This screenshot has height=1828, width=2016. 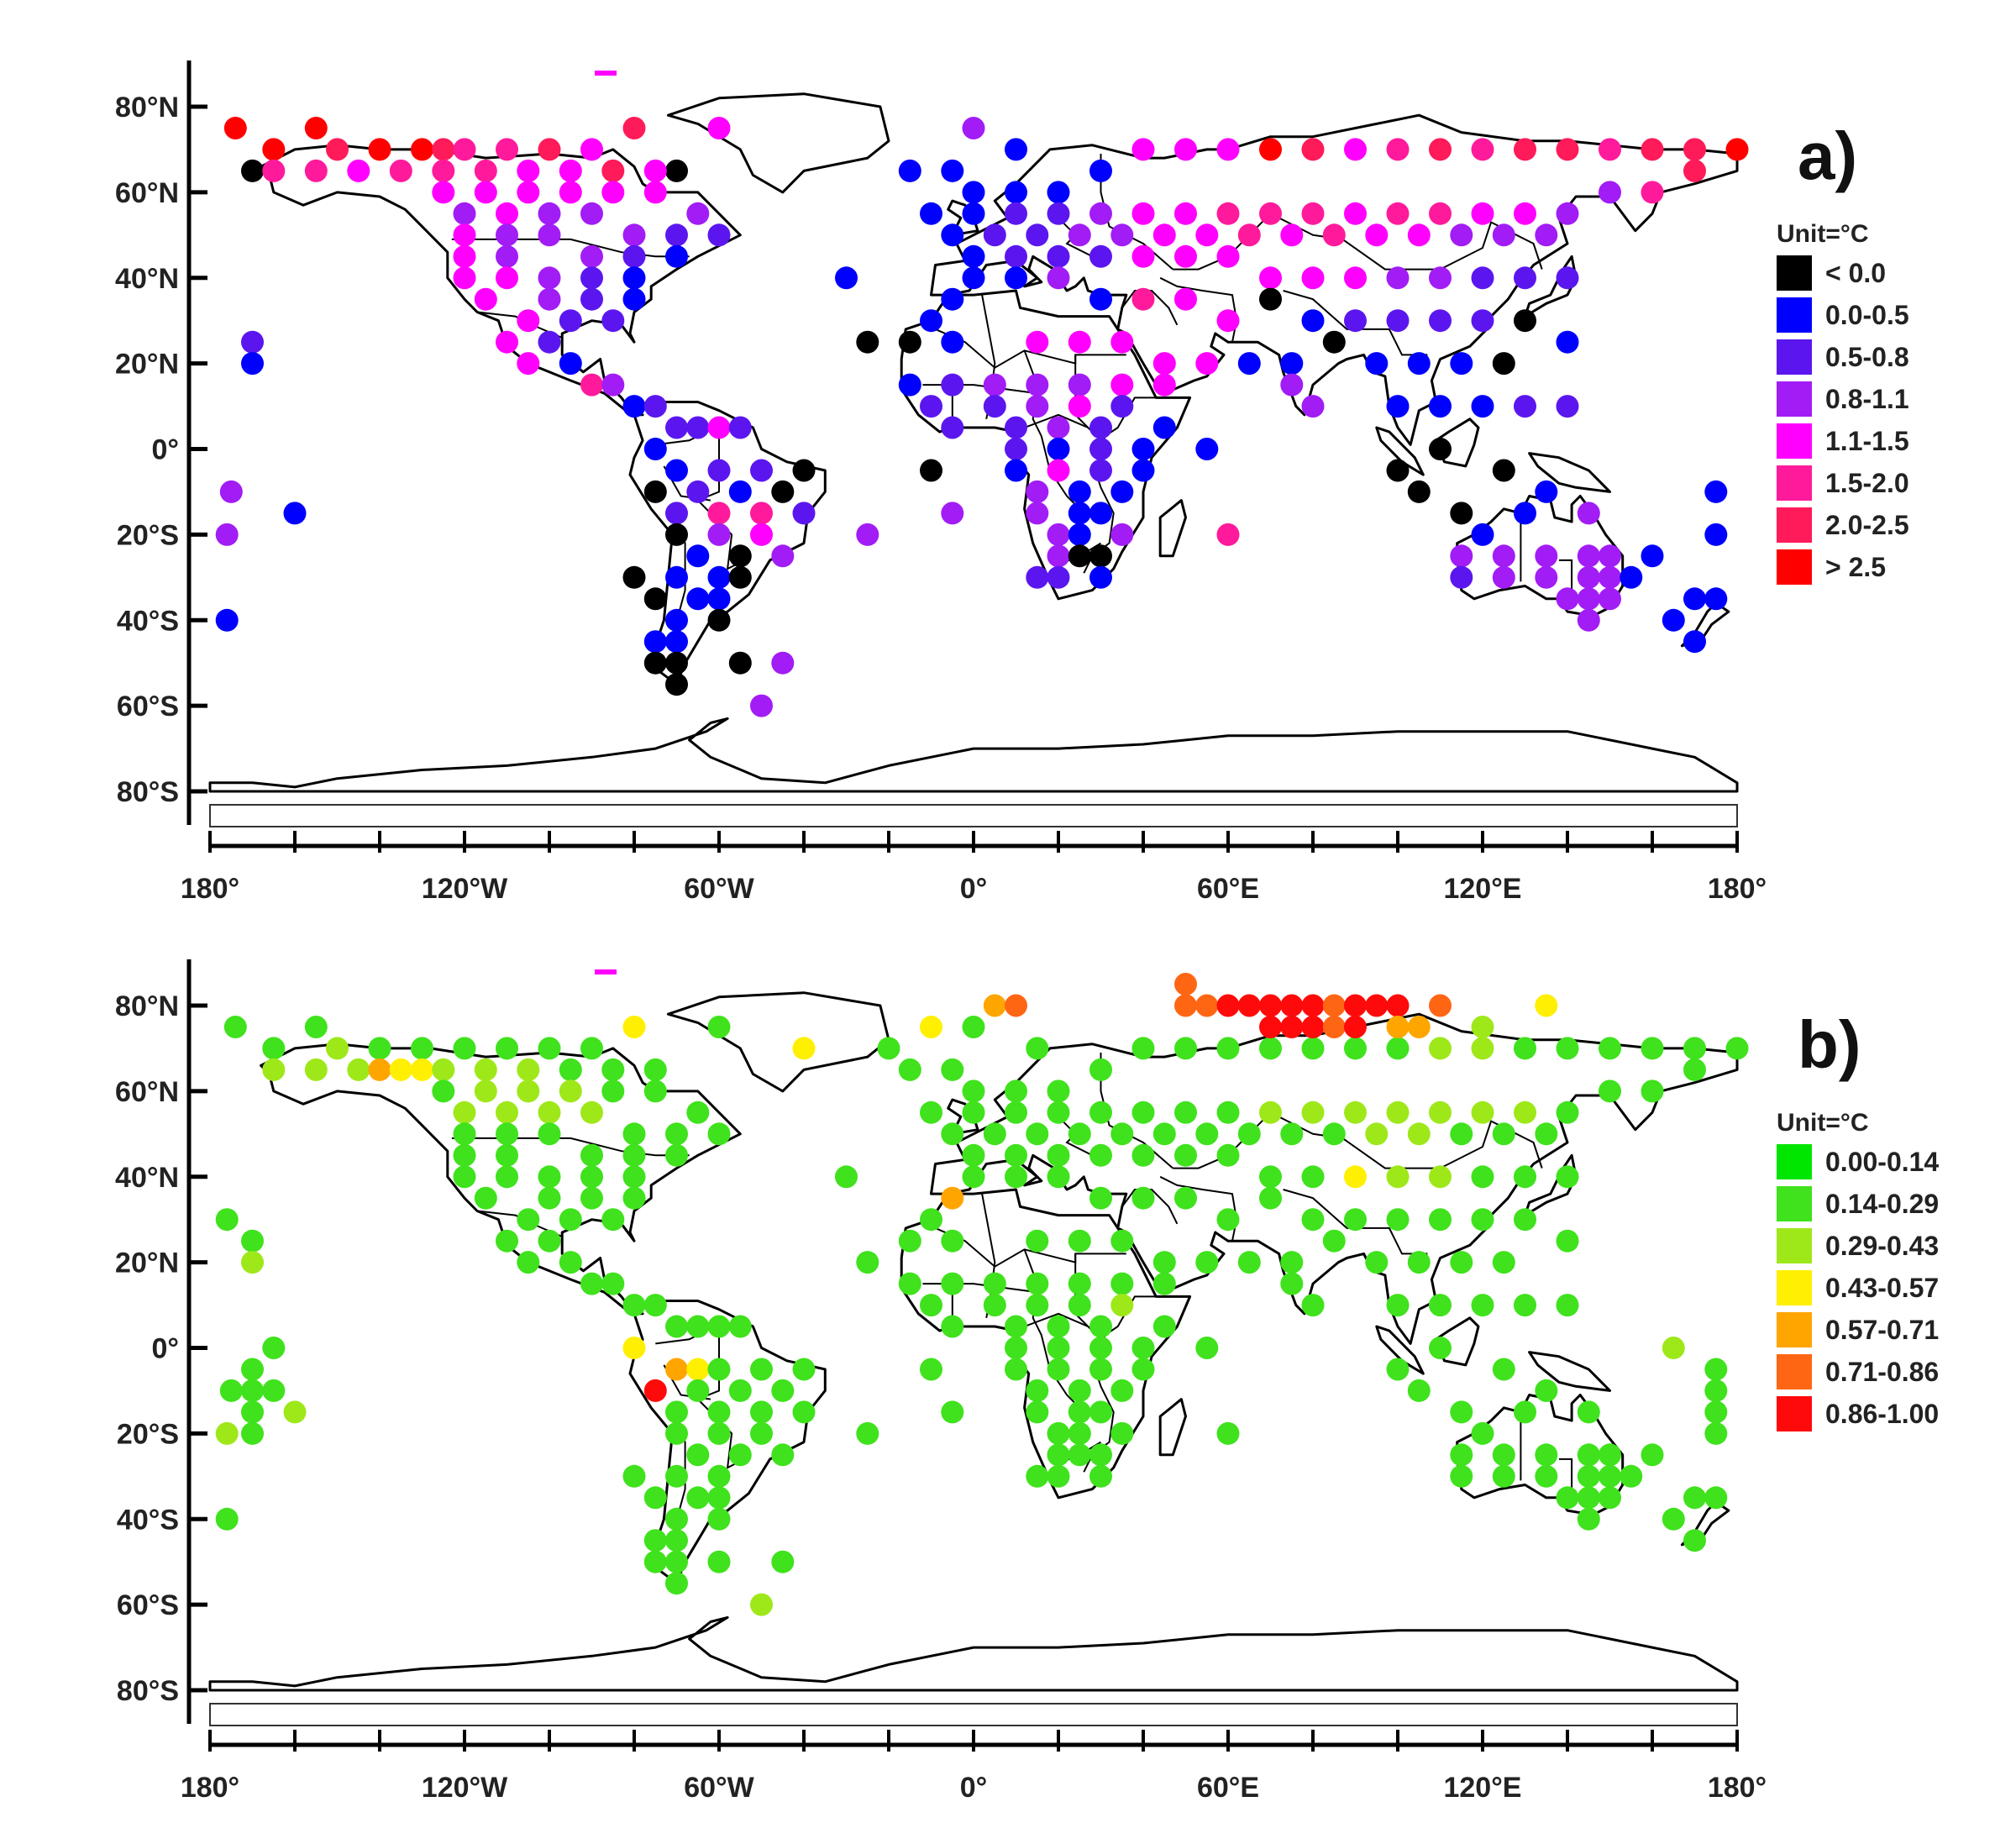 I want to click on x-tick-label: 120°W, so click(x=465, y=1788).